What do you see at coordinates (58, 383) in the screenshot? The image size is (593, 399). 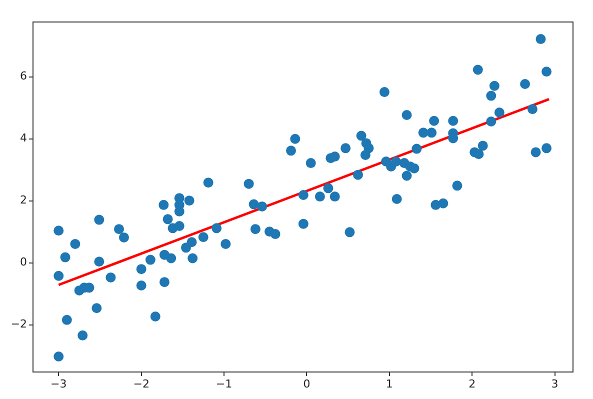 I see `x-tick-label: −3` at bounding box center [58, 383].